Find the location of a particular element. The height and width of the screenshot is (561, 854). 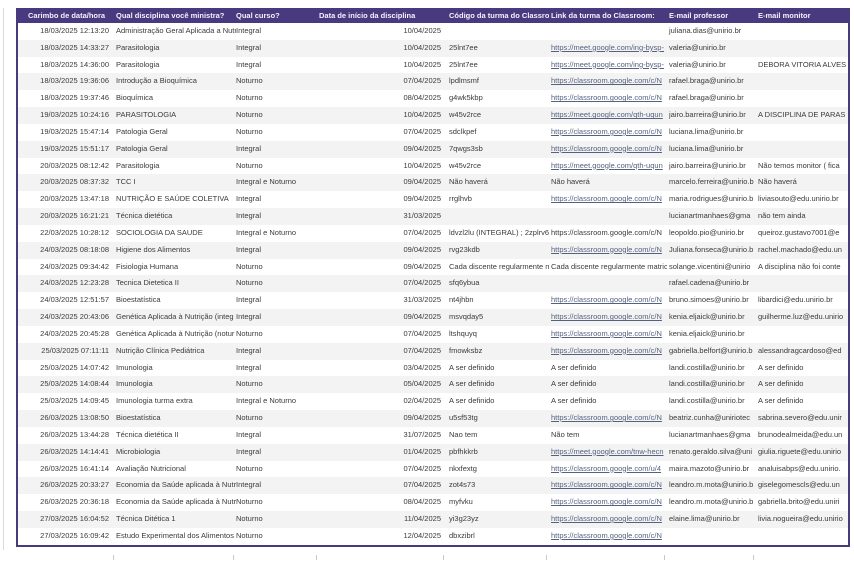

footer-column-ticks is located at coordinates (433, 558).